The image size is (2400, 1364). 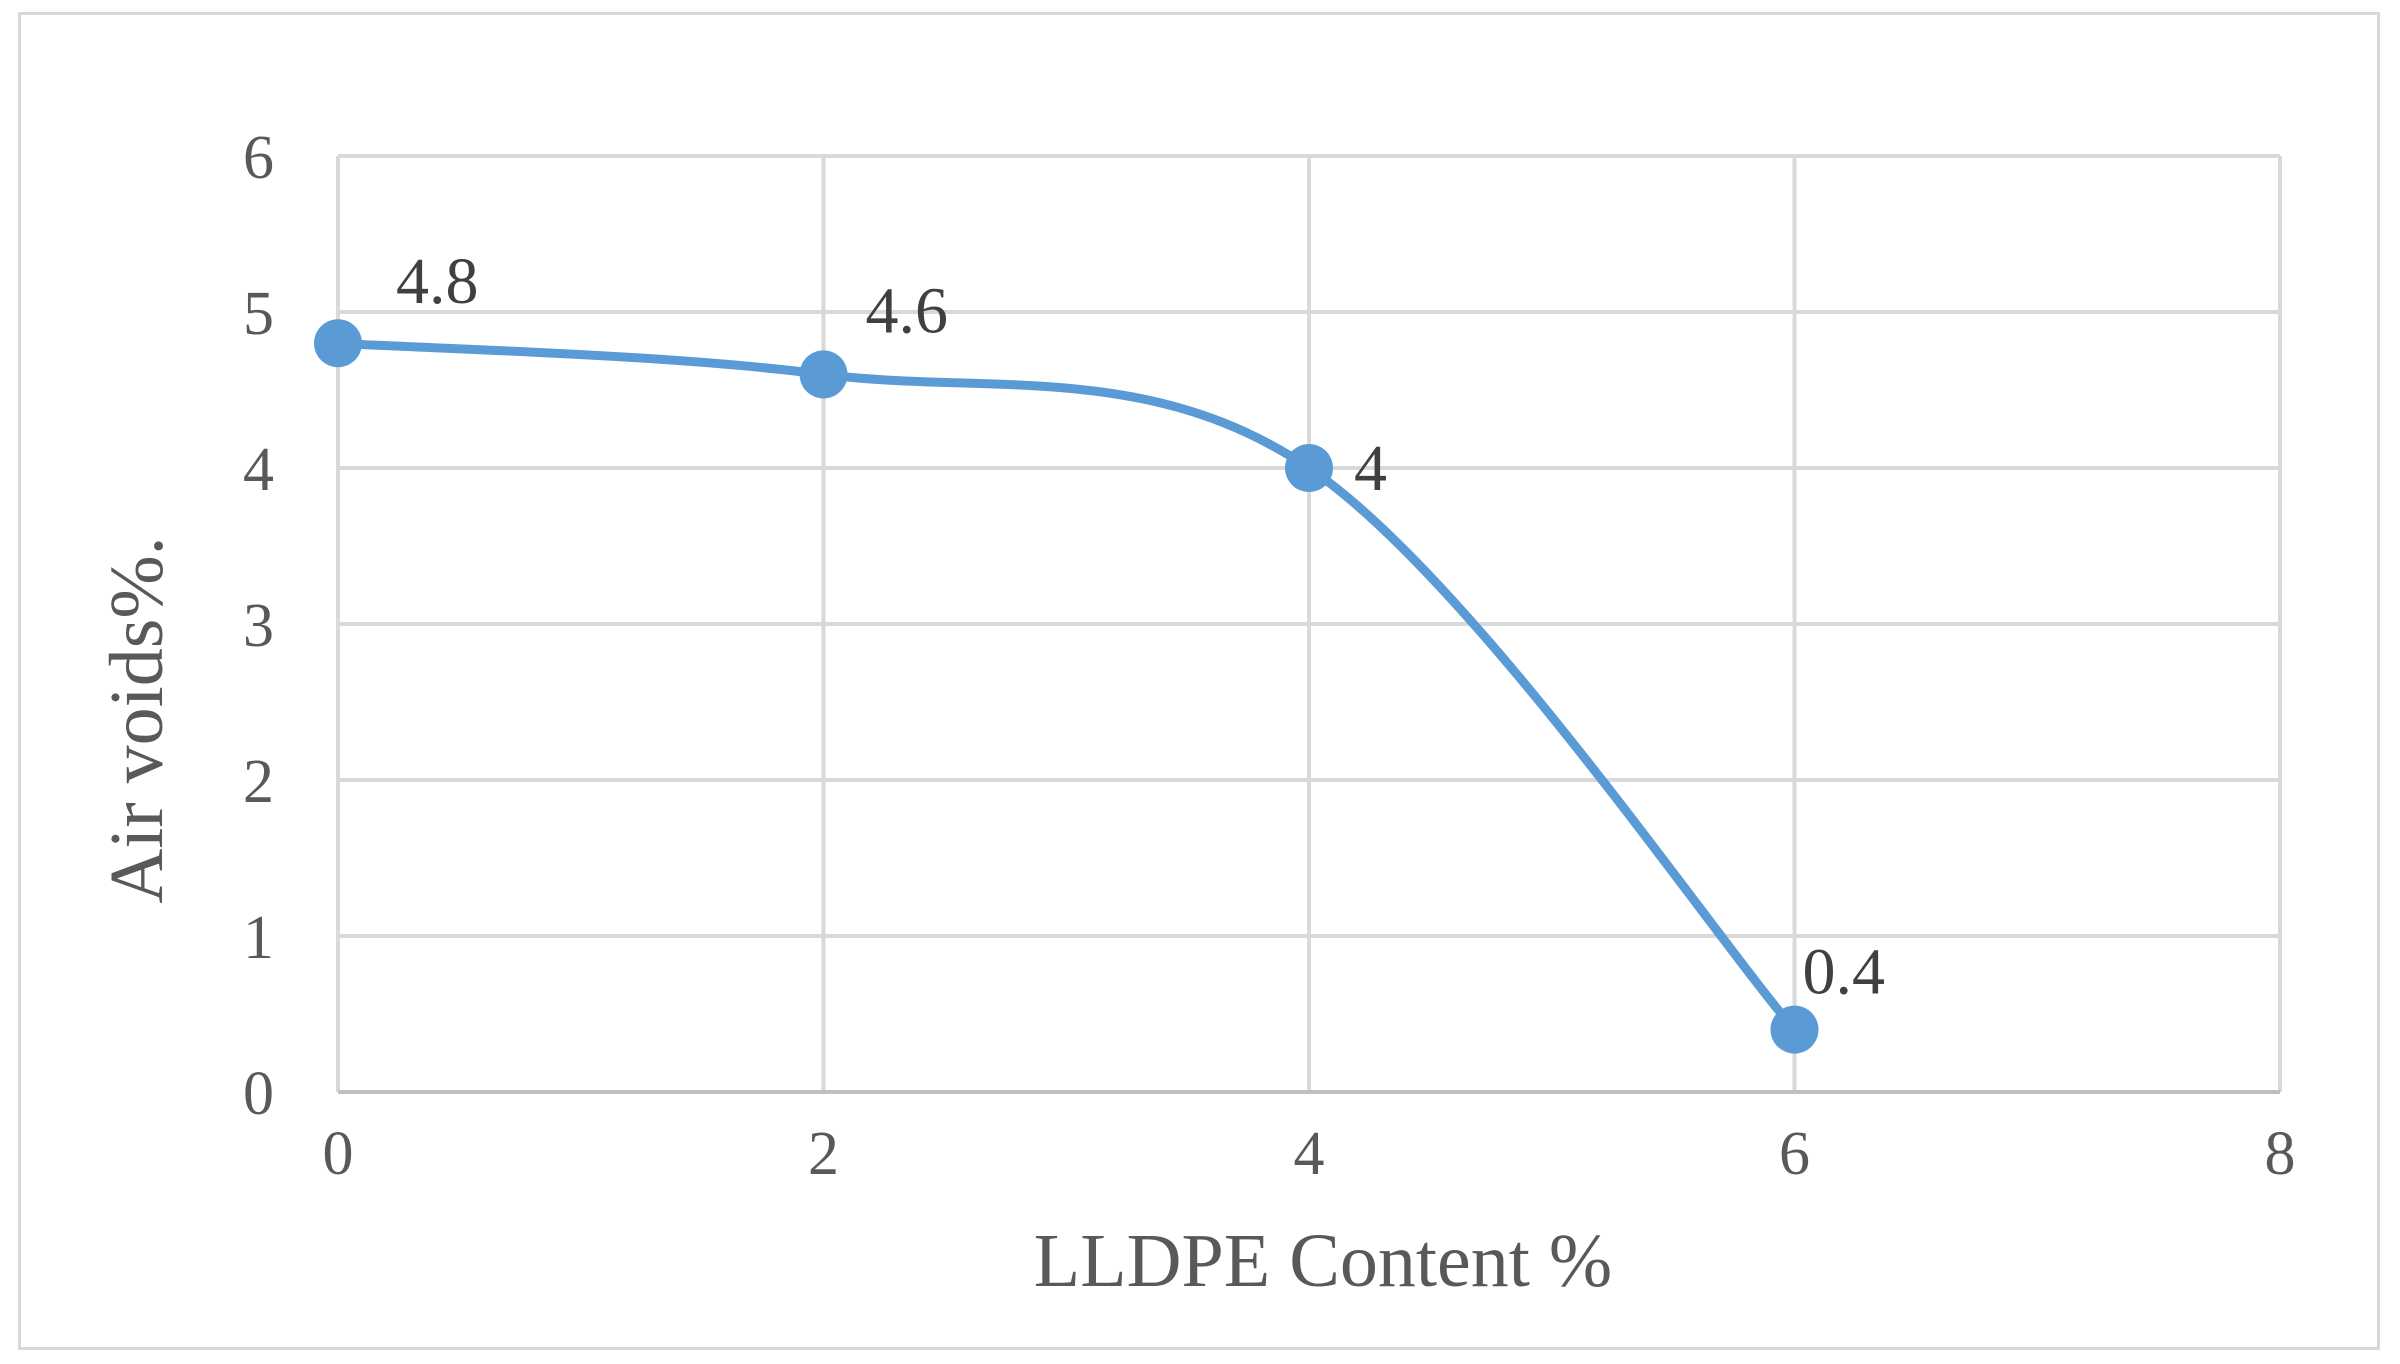 I want to click on x-tick-label: 0, so click(x=338, y=1154).